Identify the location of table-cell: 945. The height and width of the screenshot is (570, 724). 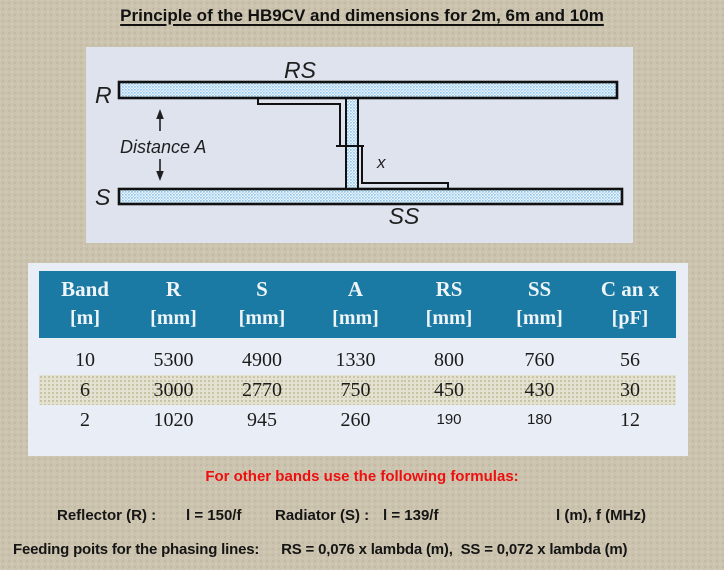
(262, 420).